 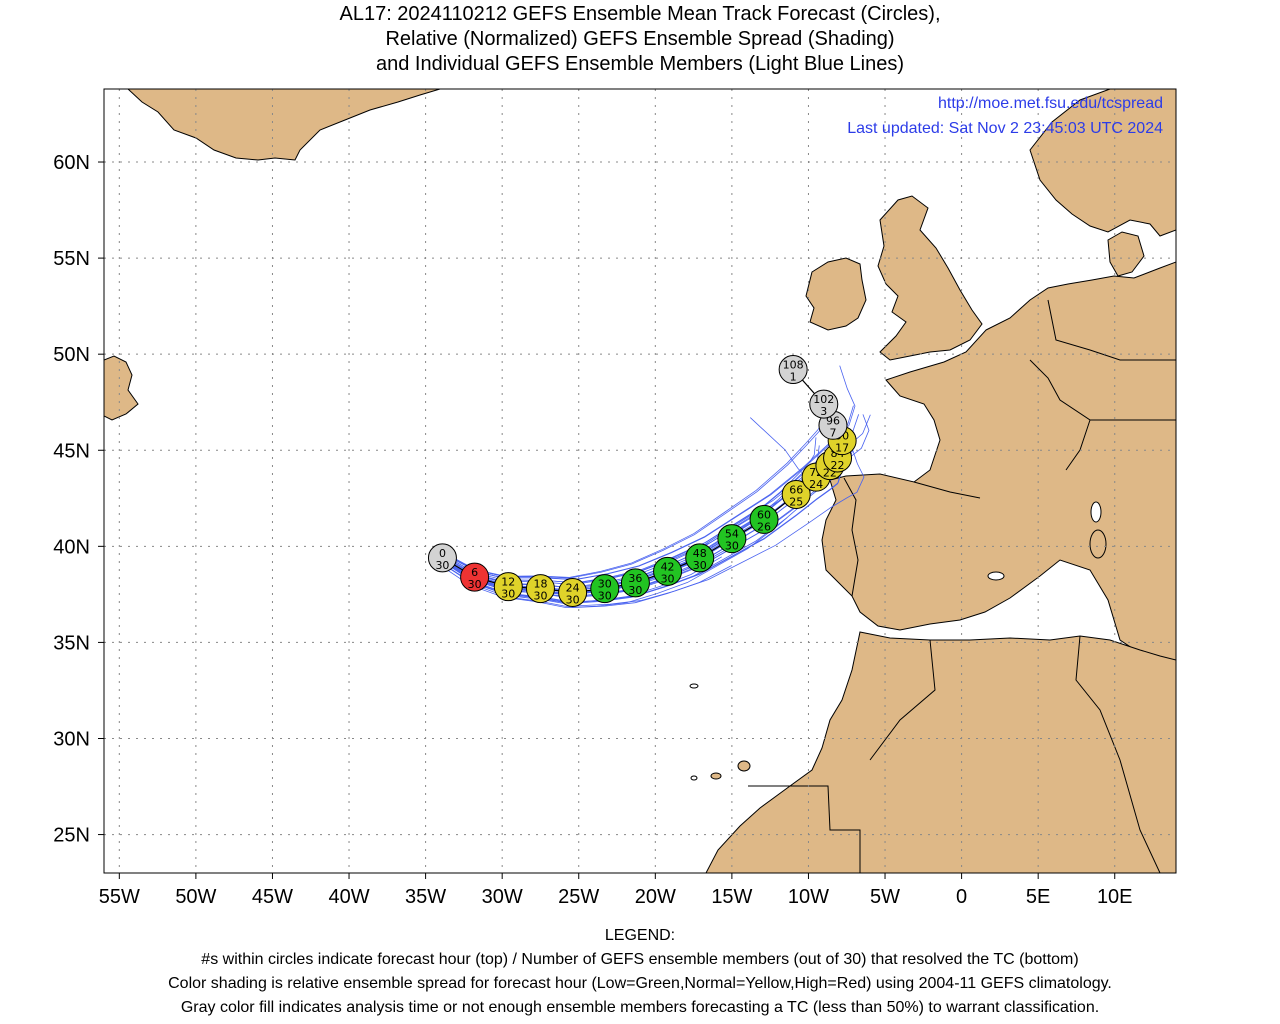 I want to click on border-spain-france, so click(x=947, y=490).